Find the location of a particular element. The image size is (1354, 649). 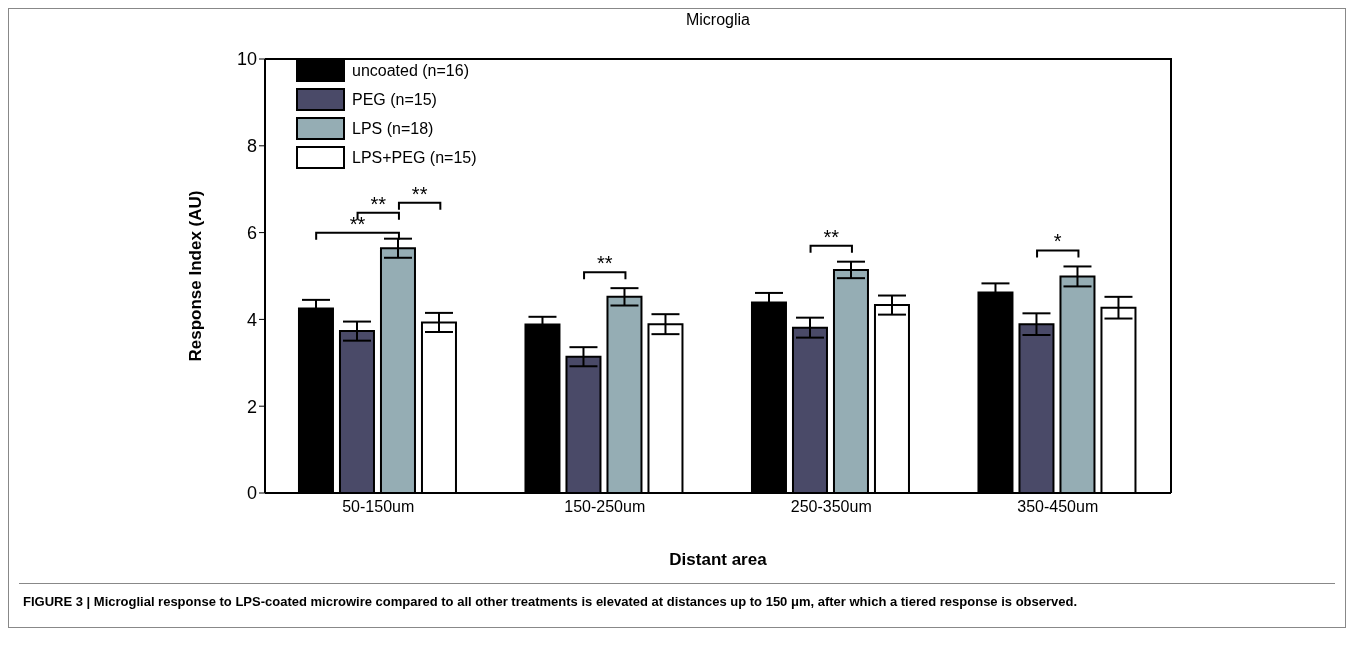

legend-label: uncoated (n=16) is located at coordinates (410, 70).